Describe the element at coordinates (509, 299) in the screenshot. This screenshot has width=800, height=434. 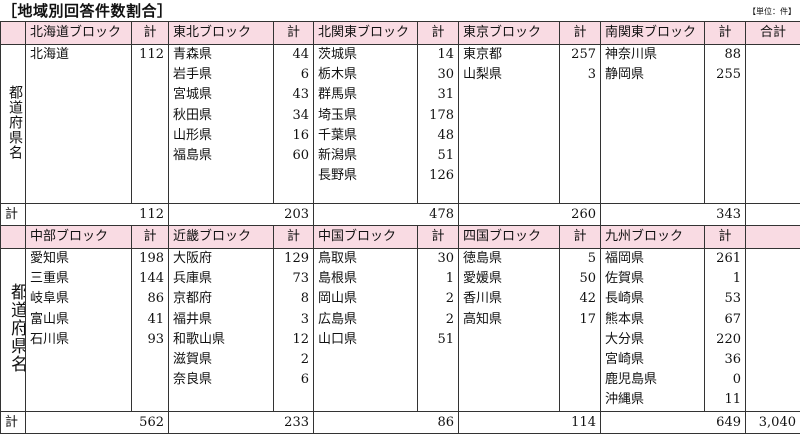
I see `pref-name: 香川県` at that location.